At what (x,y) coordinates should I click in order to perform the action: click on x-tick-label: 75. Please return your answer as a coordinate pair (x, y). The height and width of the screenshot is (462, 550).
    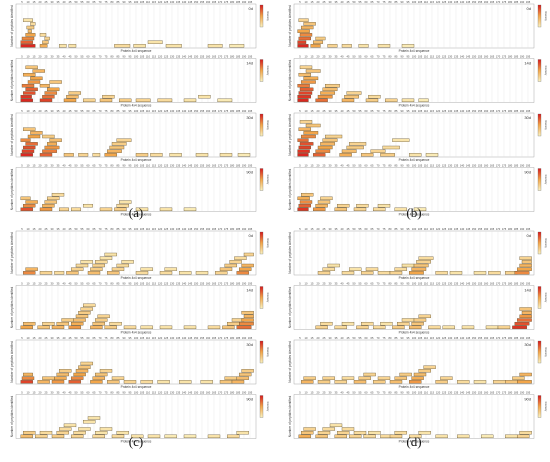
    Looking at the image, I should click on (384, 166).